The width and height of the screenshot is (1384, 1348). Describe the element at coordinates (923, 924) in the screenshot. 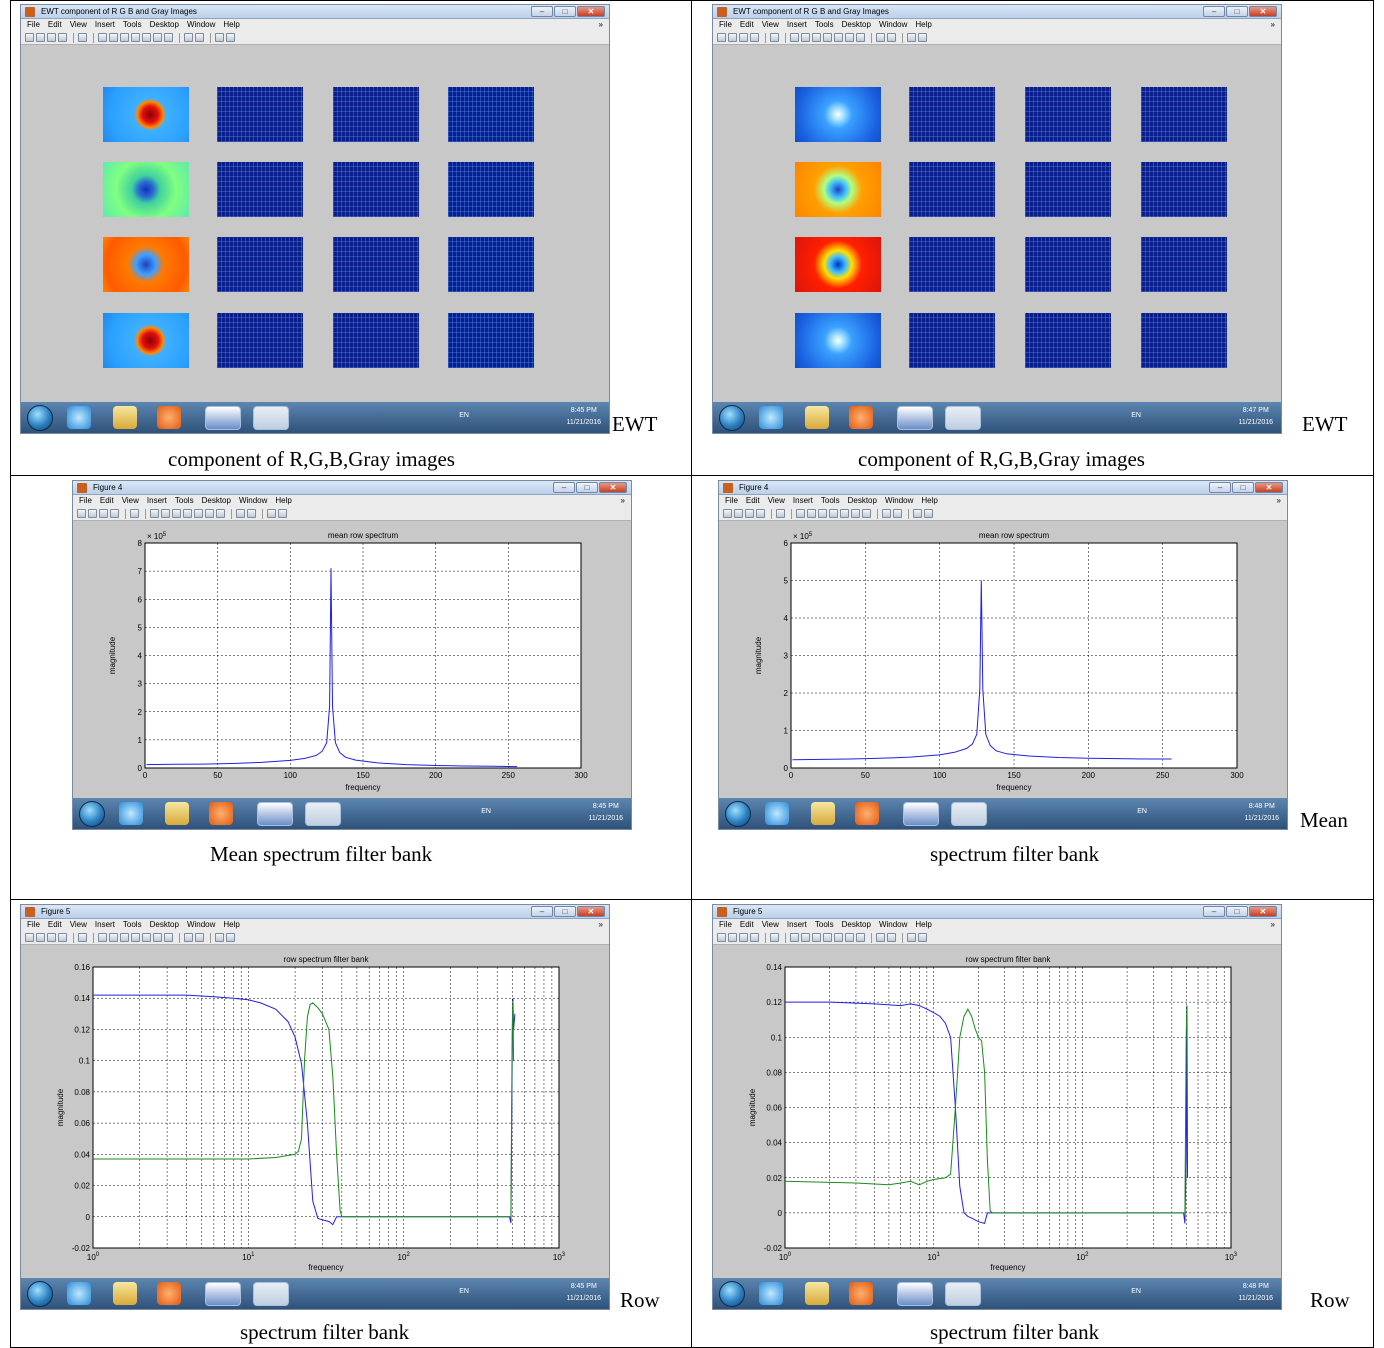

I see `menu-item-help: Help` at that location.